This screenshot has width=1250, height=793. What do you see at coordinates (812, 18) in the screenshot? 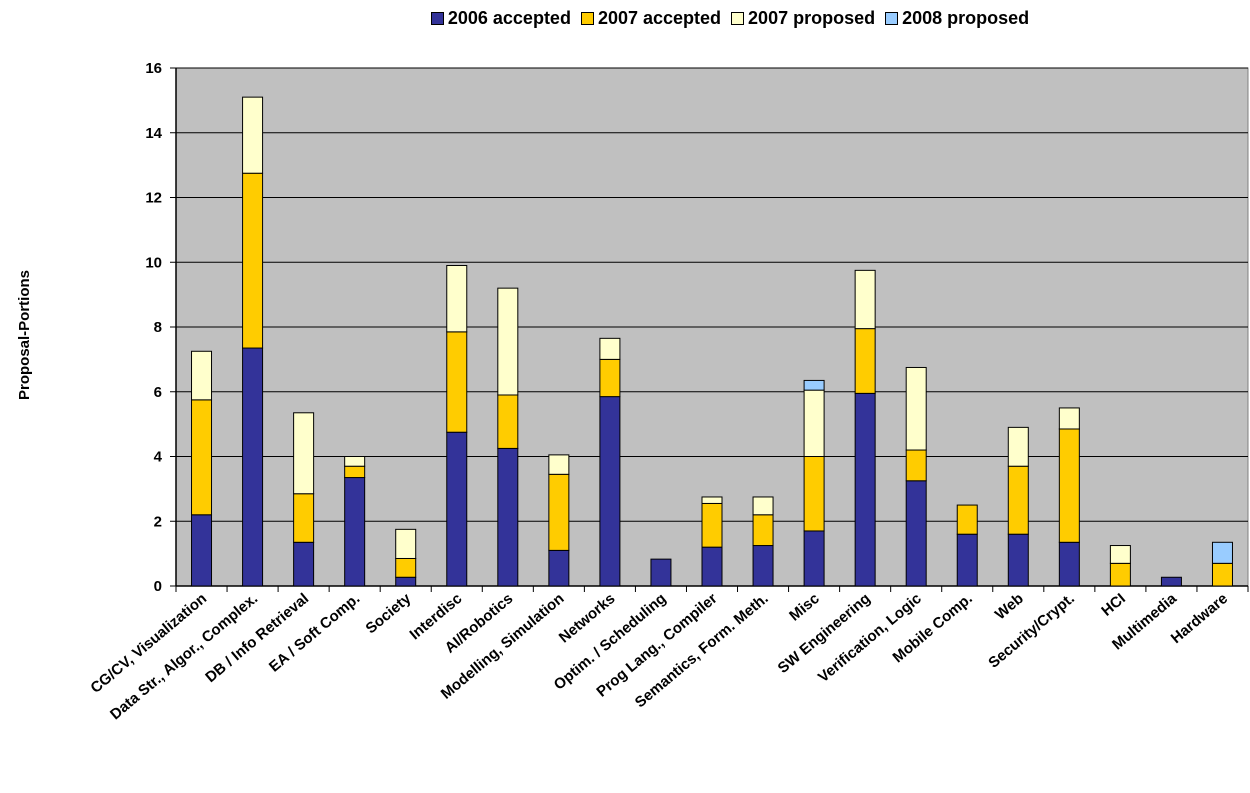
I see `legend-label: 2007 proposed` at bounding box center [812, 18].